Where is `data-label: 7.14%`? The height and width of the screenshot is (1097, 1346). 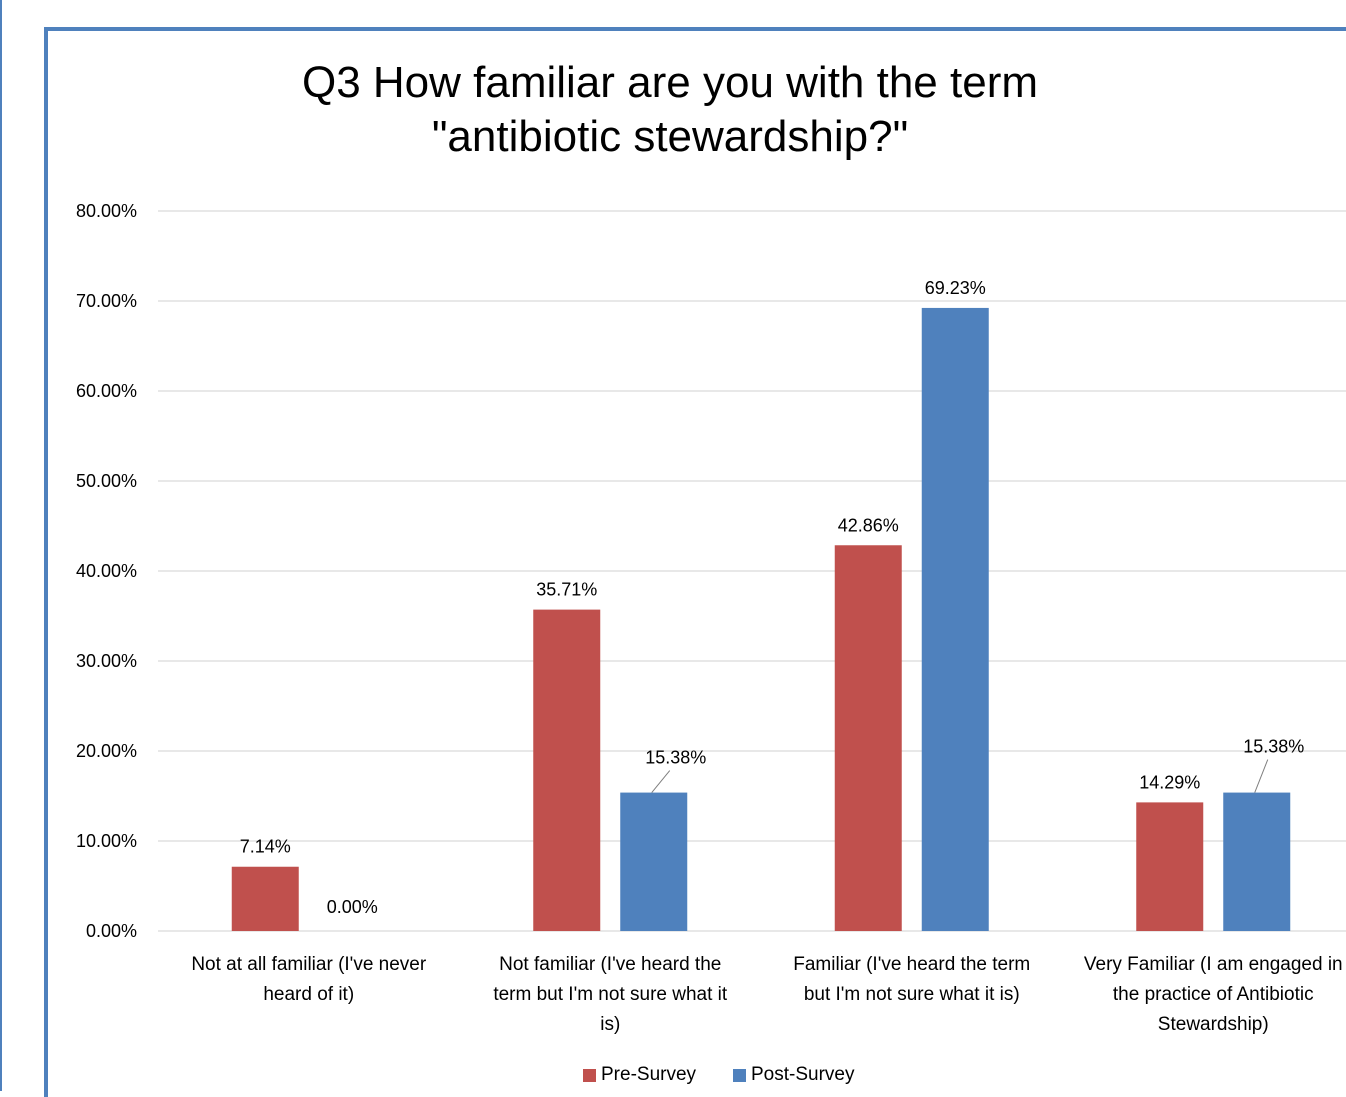 data-label: 7.14% is located at coordinates (265, 847).